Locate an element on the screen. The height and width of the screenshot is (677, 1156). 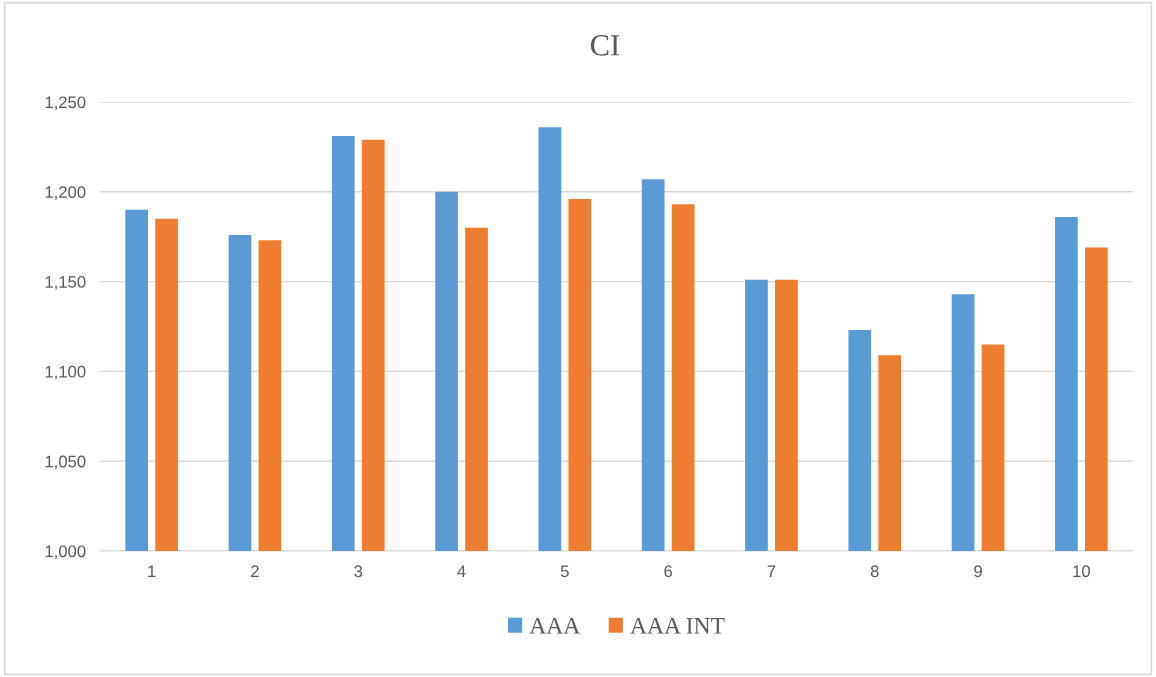
x-tick-label: 3 is located at coordinates (358, 571).